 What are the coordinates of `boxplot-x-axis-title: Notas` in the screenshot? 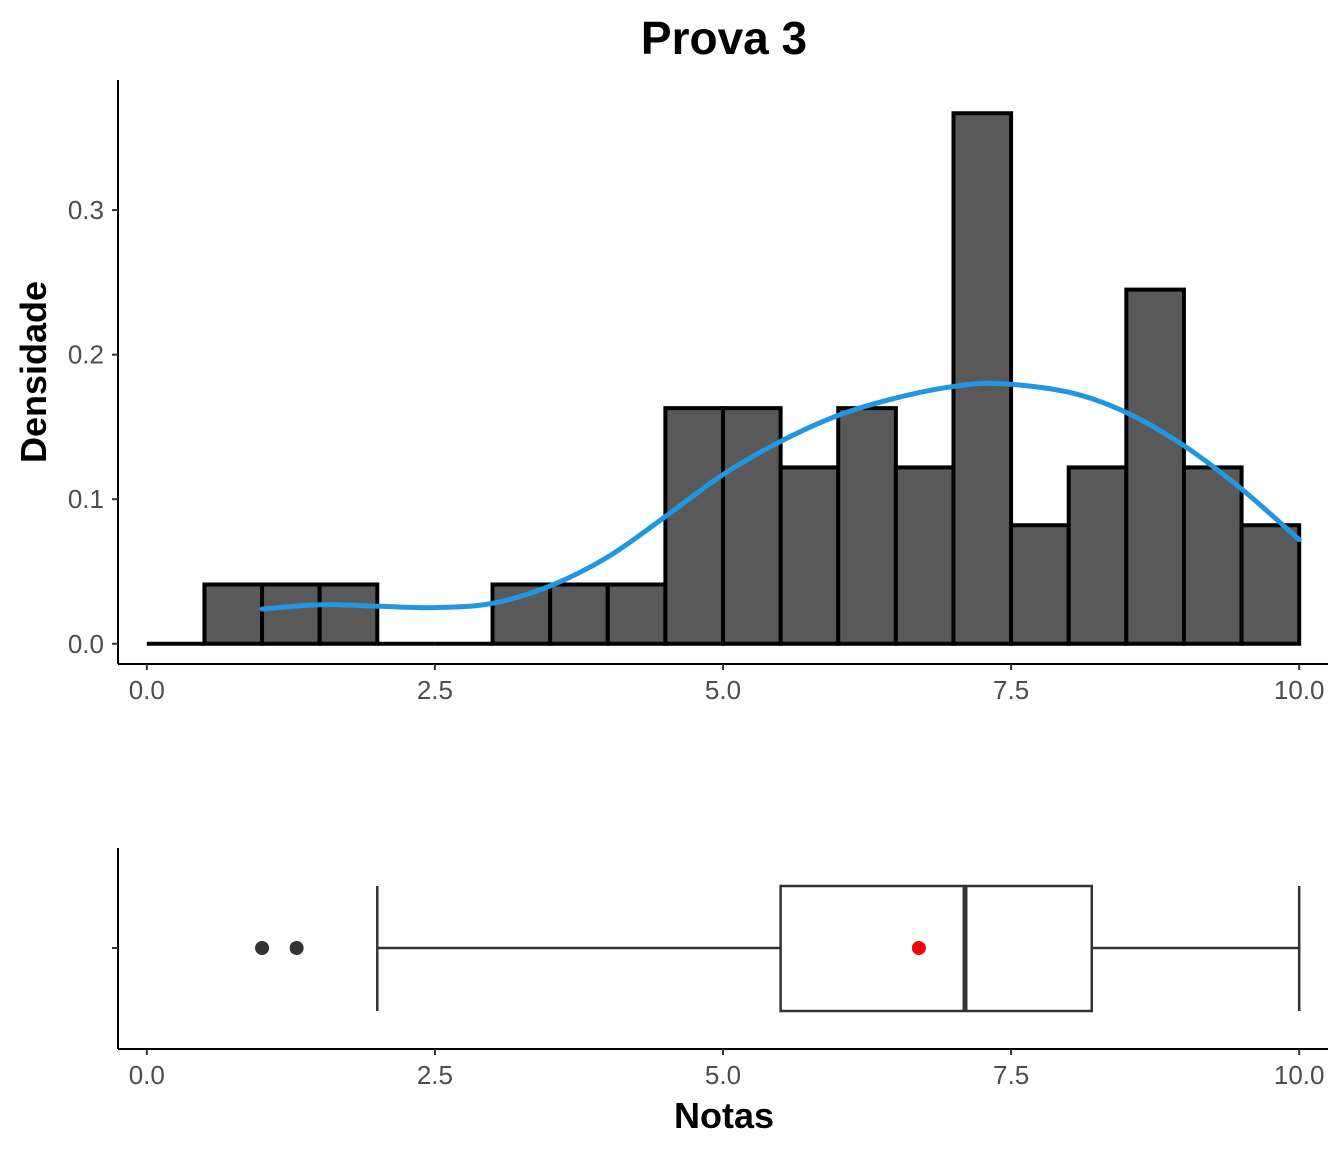 It's located at (724, 1115).